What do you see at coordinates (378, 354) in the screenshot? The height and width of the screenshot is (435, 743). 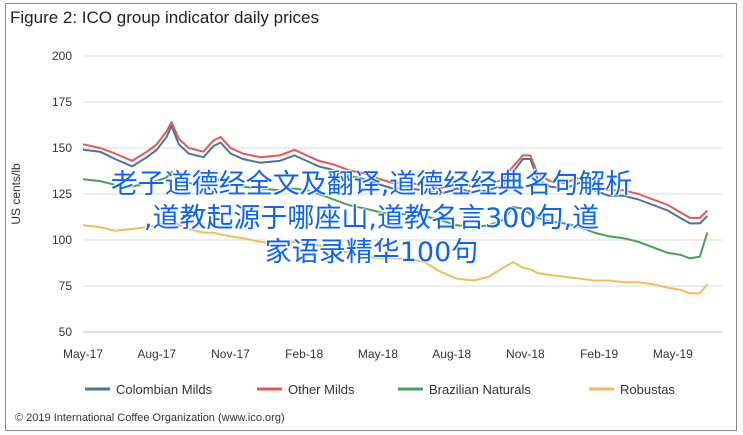 I see `x-tick-label: May-18` at bounding box center [378, 354].